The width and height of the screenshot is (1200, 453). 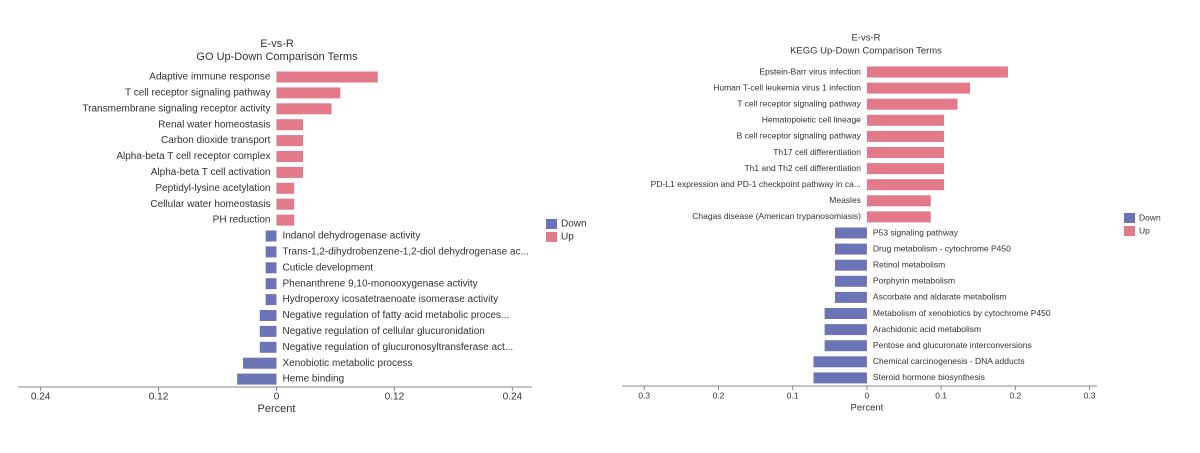 I want to click on category-label: Peptidyl-lysine acetylation, so click(x=212, y=188).